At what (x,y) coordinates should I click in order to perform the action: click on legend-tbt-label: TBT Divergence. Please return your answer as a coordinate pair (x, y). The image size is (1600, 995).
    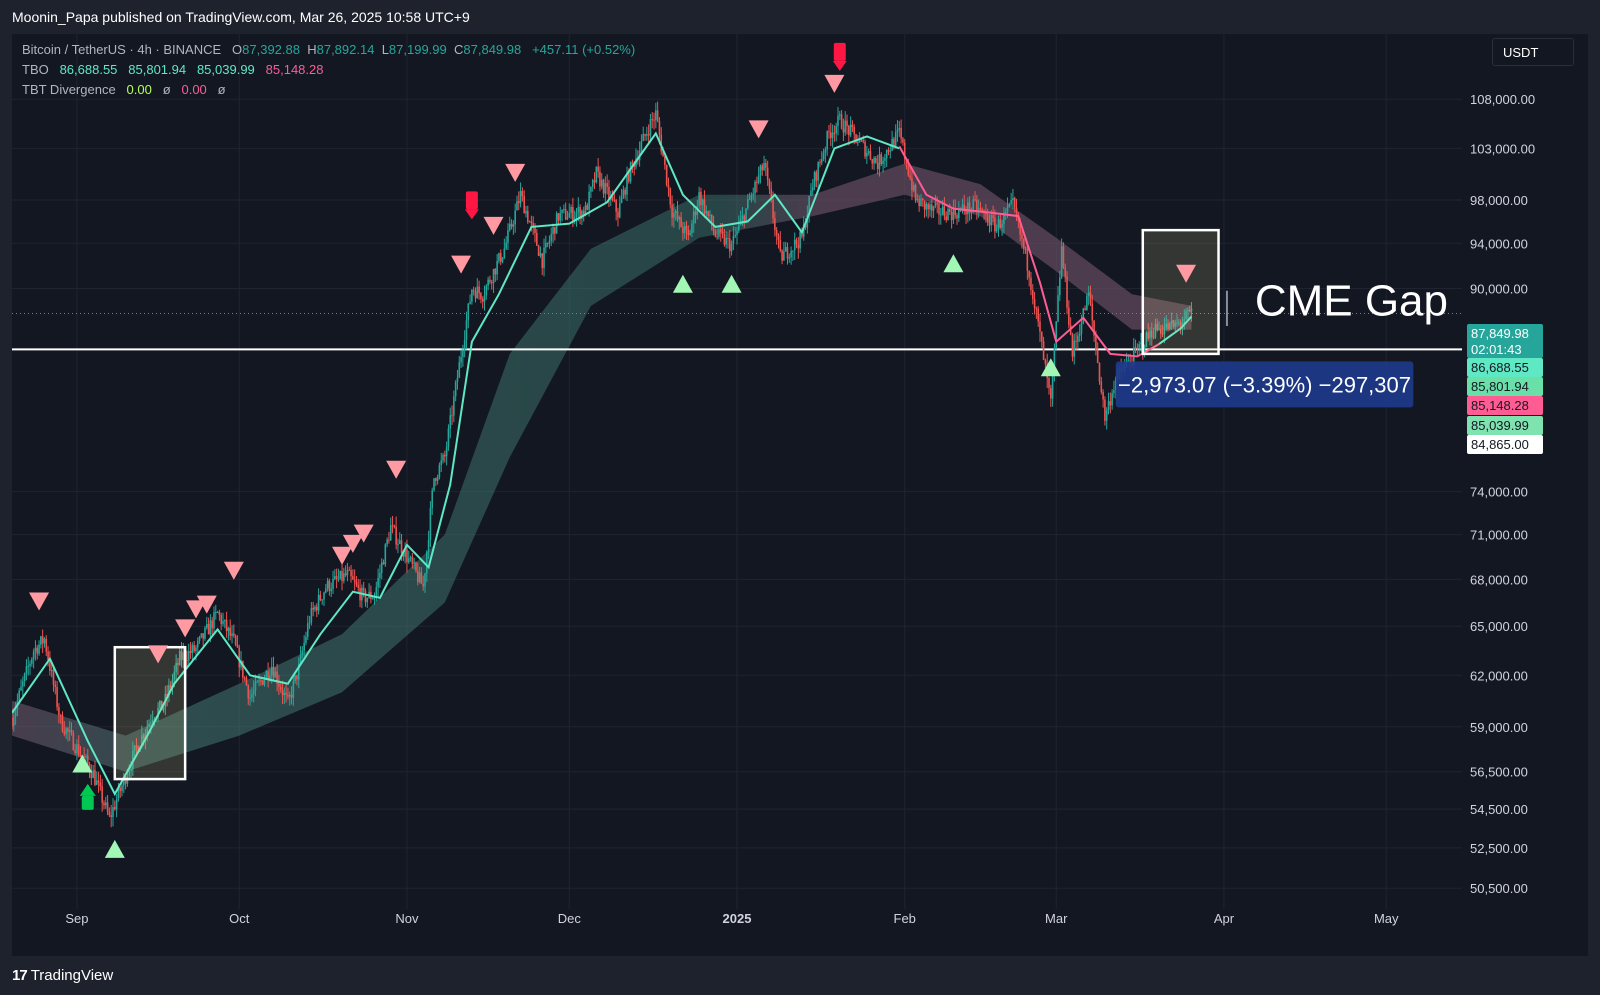
    Looking at the image, I should click on (69, 89).